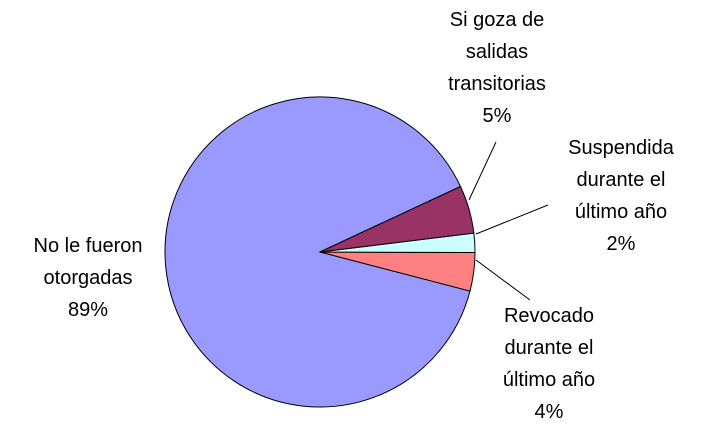 This screenshot has height=432, width=703. What do you see at coordinates (621, 180) in the screenshot?
I see `category-label: Suspendida durante el último año` at bounding box center [621, 180].